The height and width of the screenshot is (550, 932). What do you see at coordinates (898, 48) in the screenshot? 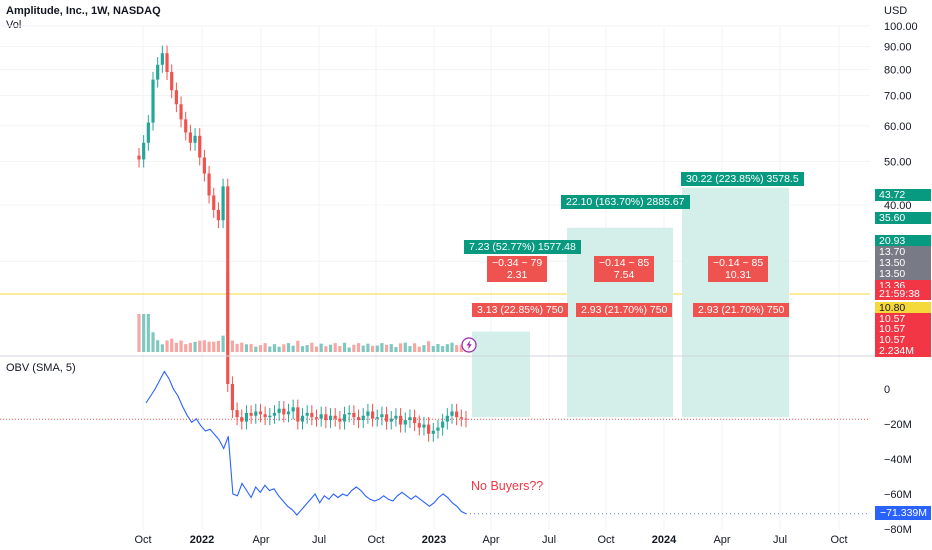
I see `price-tick-label: 90.00` at bounding box center [898, 48].